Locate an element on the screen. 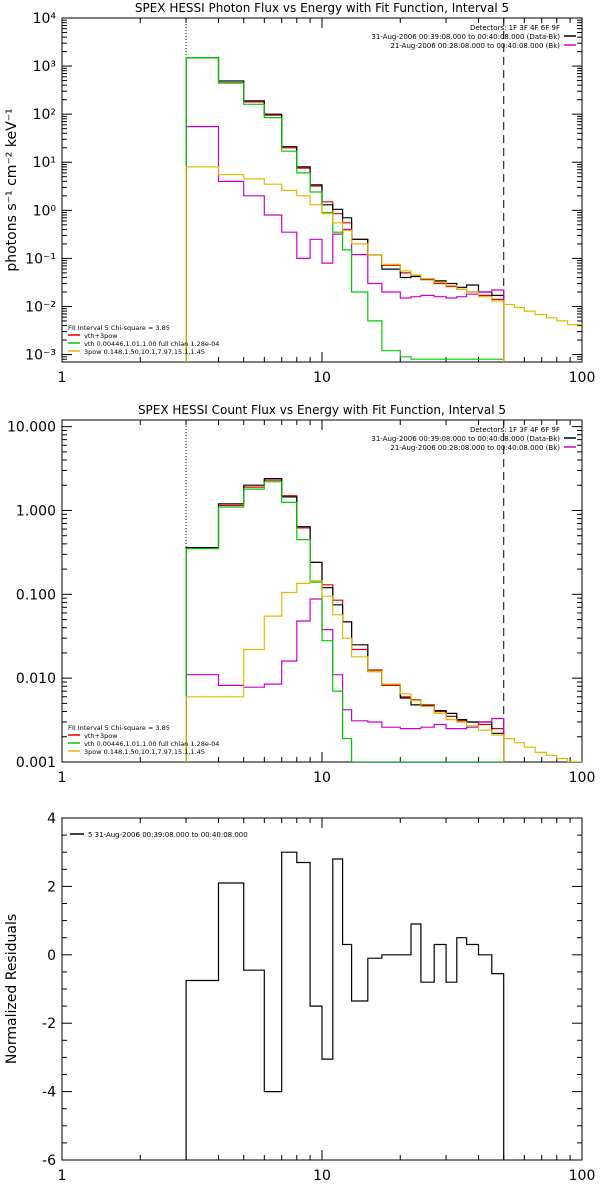 This screenshot has width=600, height=1200. y-tick-label: 1.000 is located at coordinates (36, 511).